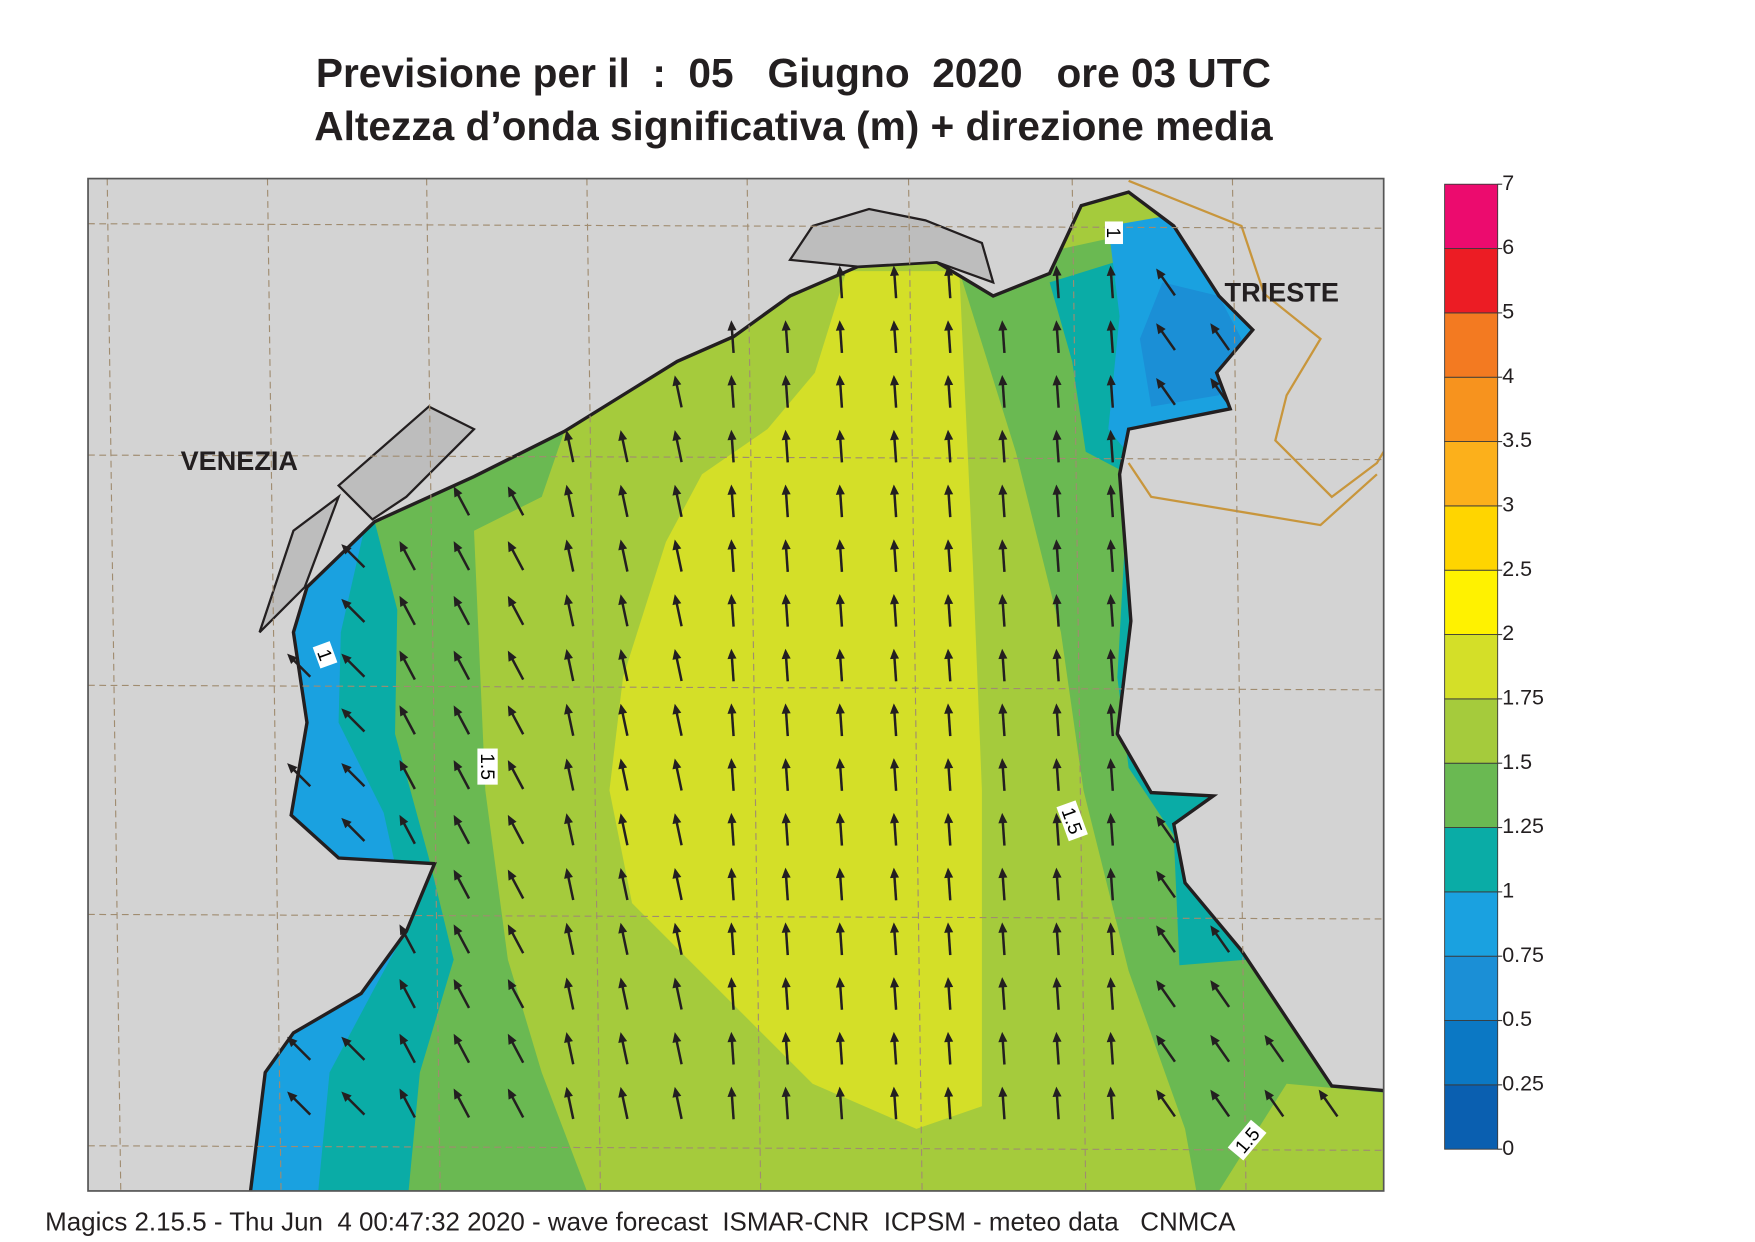 Image resolution: width=1755 pixels, height=1242 pixels. Describe the element at coordinates (487, 766) in the screenshot. I see `contour-label-box: 1.5` at that location.